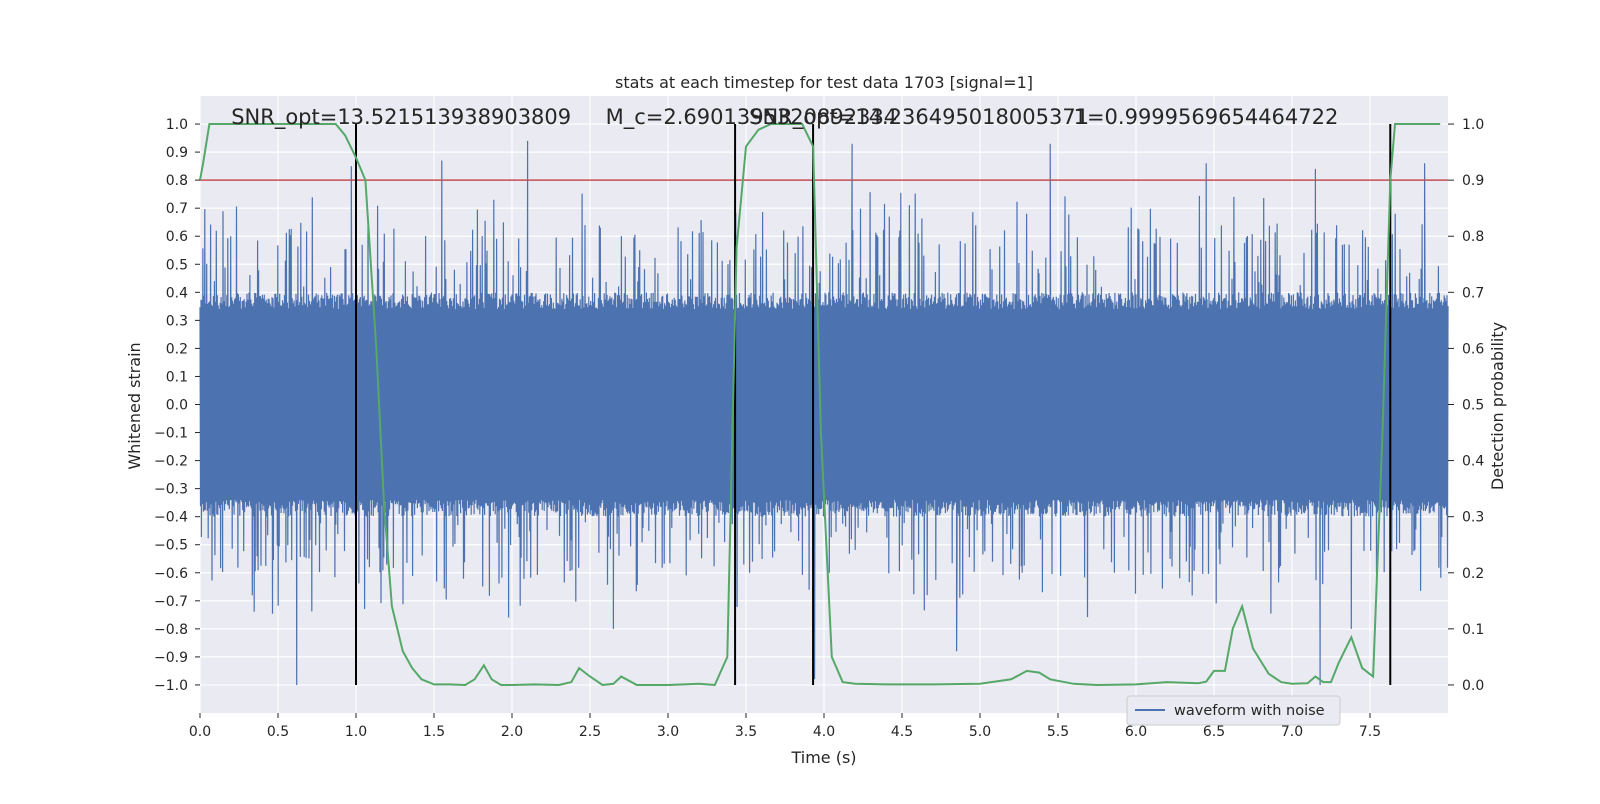 The height and width of the screenshot is (804, 1600). I want to click on y-right-tick-label: 0.5, so click(1473, 406).